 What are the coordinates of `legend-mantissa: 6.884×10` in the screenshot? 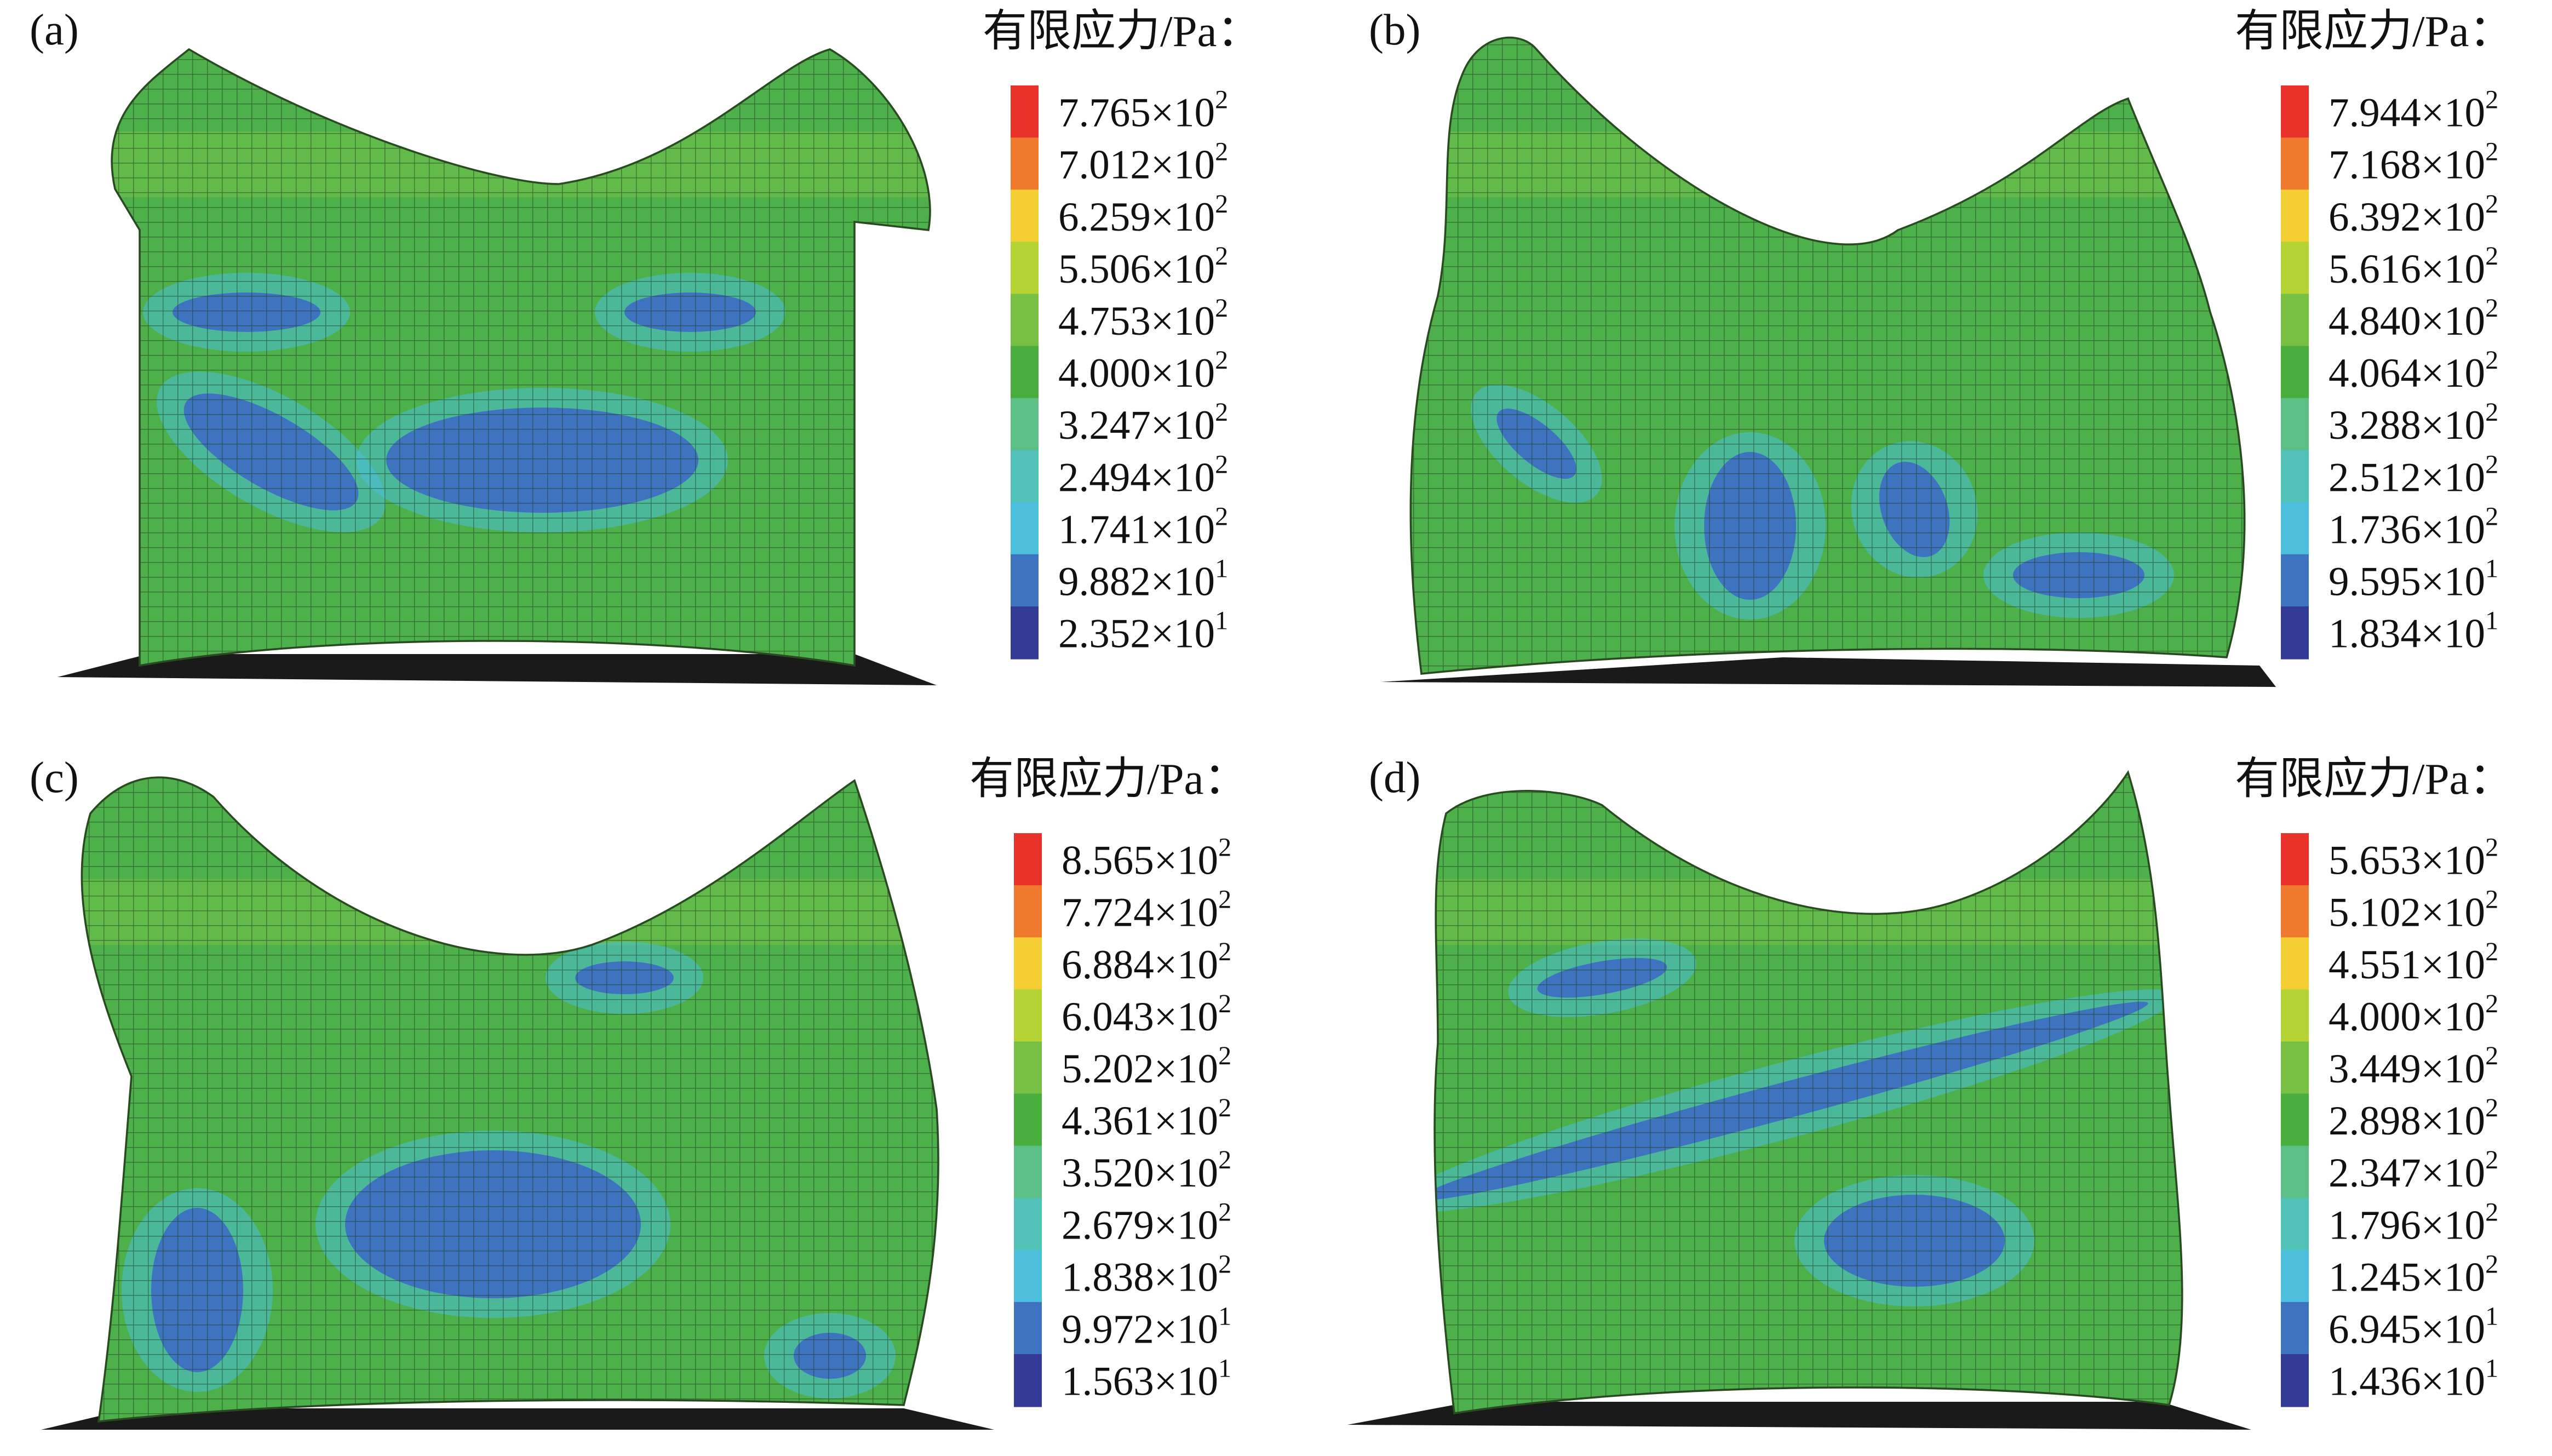 It's located at (1140, 965).